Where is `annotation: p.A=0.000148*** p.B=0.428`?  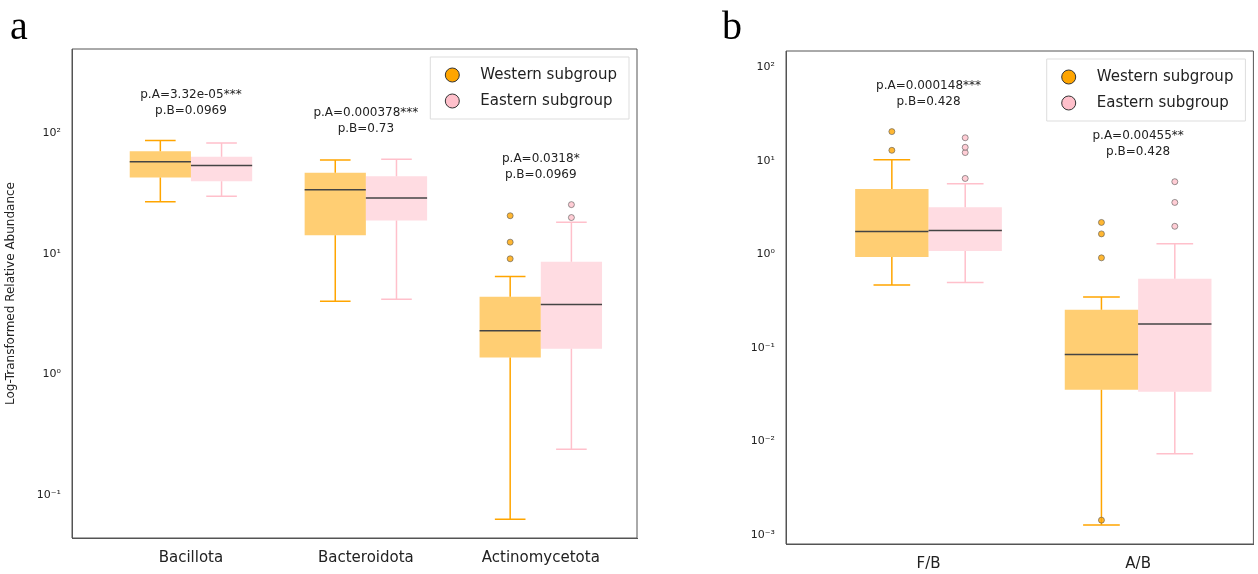 annotation: p.A=0.000148*** p.B=0.428 is located at coordinates (928, 92).